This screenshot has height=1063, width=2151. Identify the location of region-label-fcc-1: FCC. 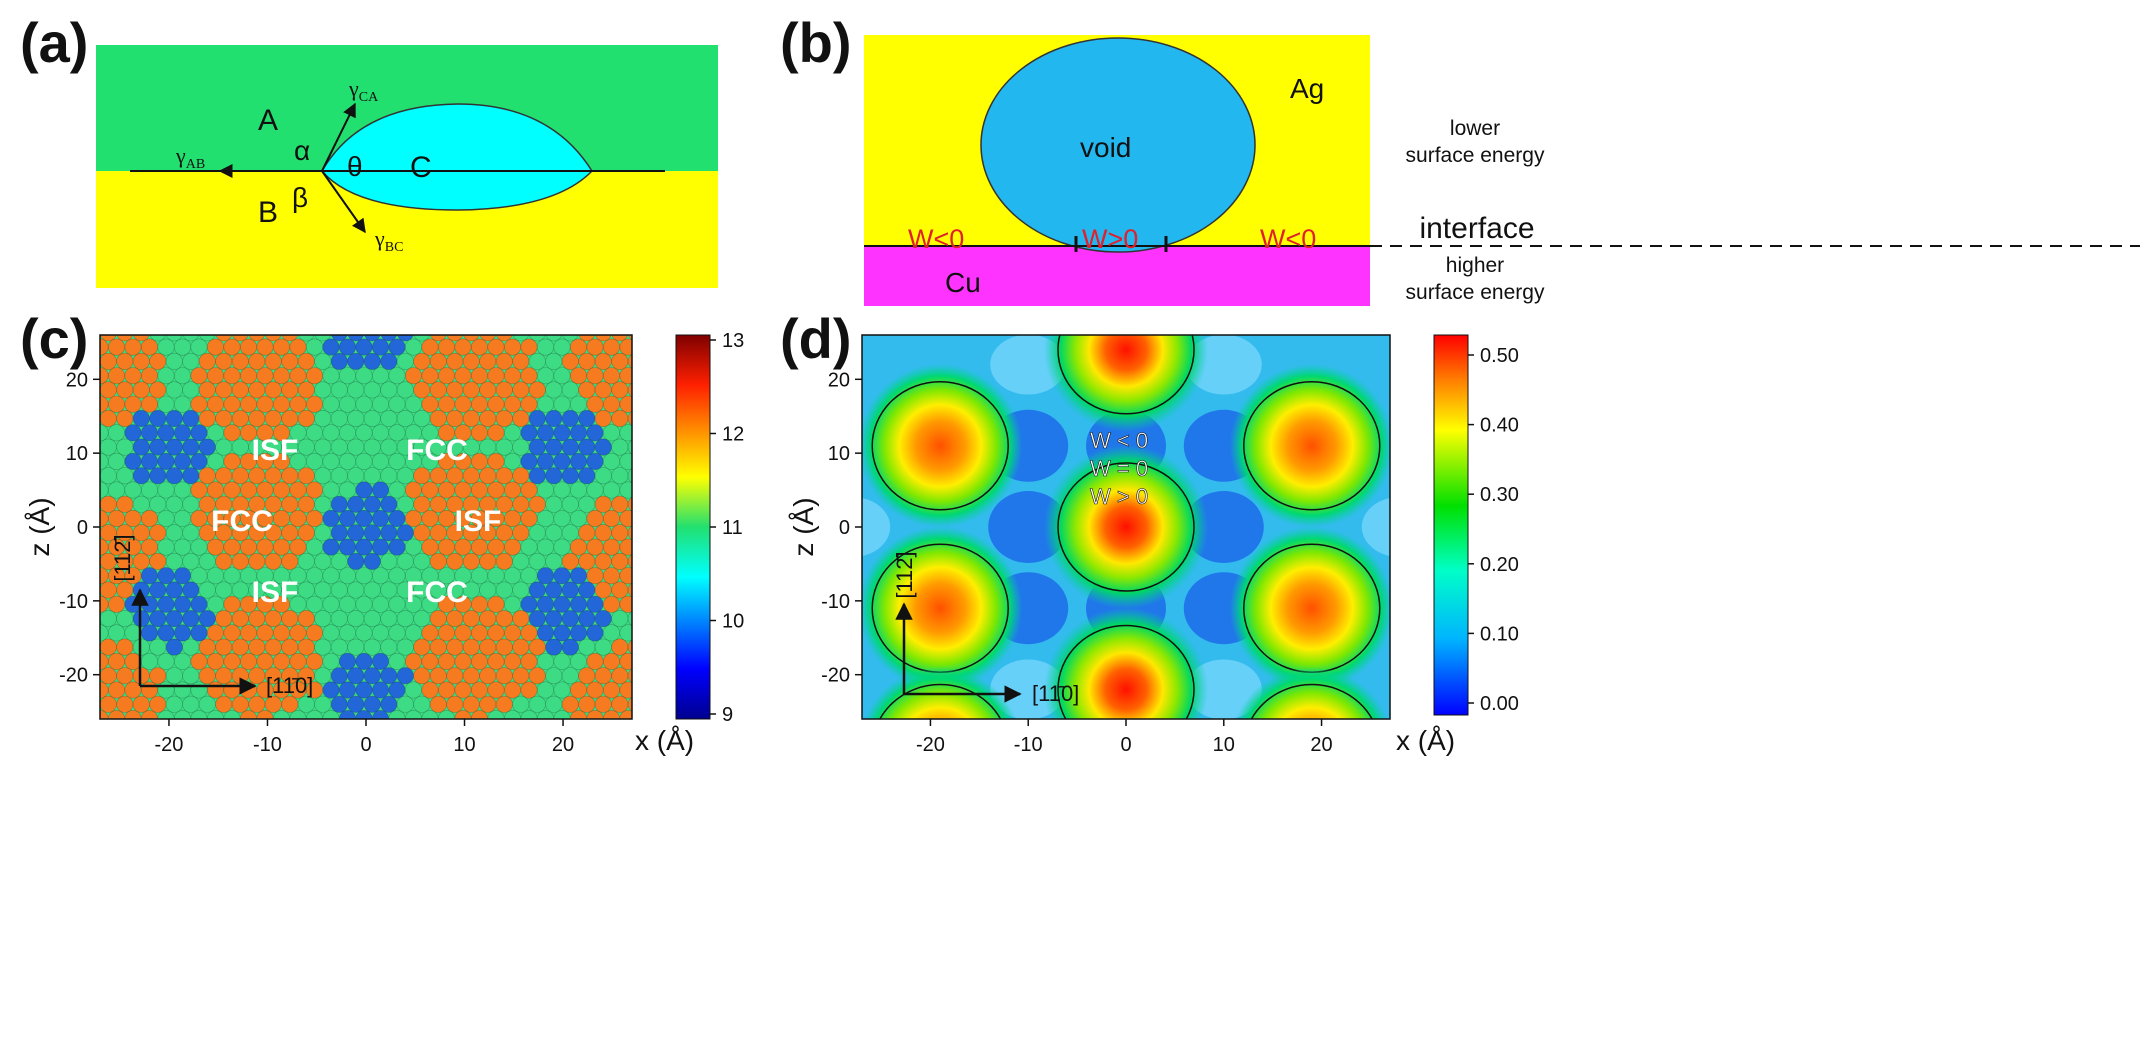
(437, 450).